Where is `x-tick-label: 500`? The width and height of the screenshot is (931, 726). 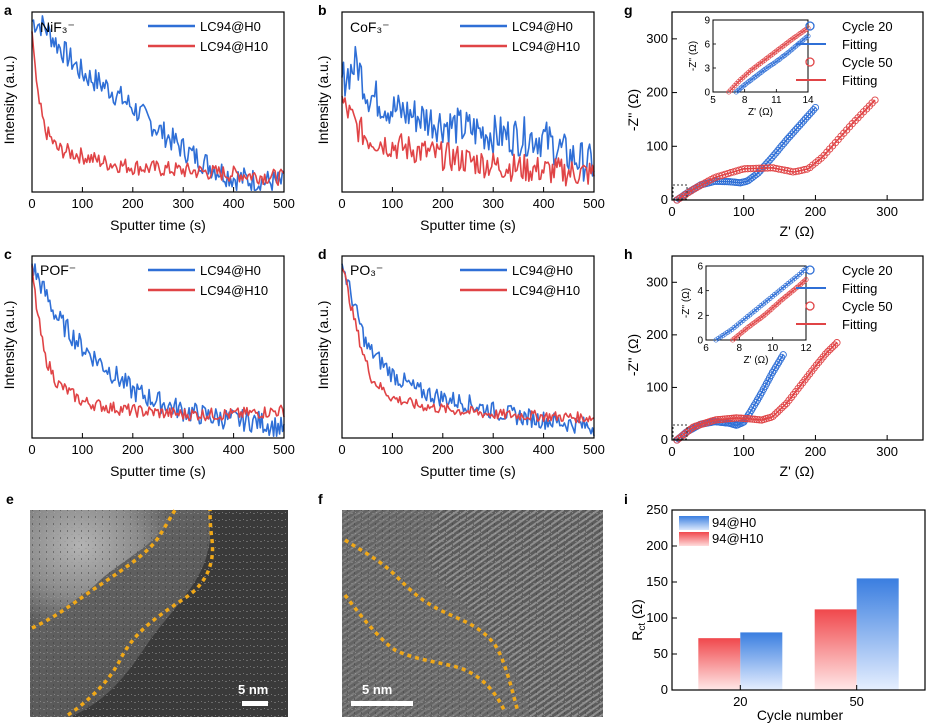 x-tick-label: 500 is located at coordinates (284, 449).